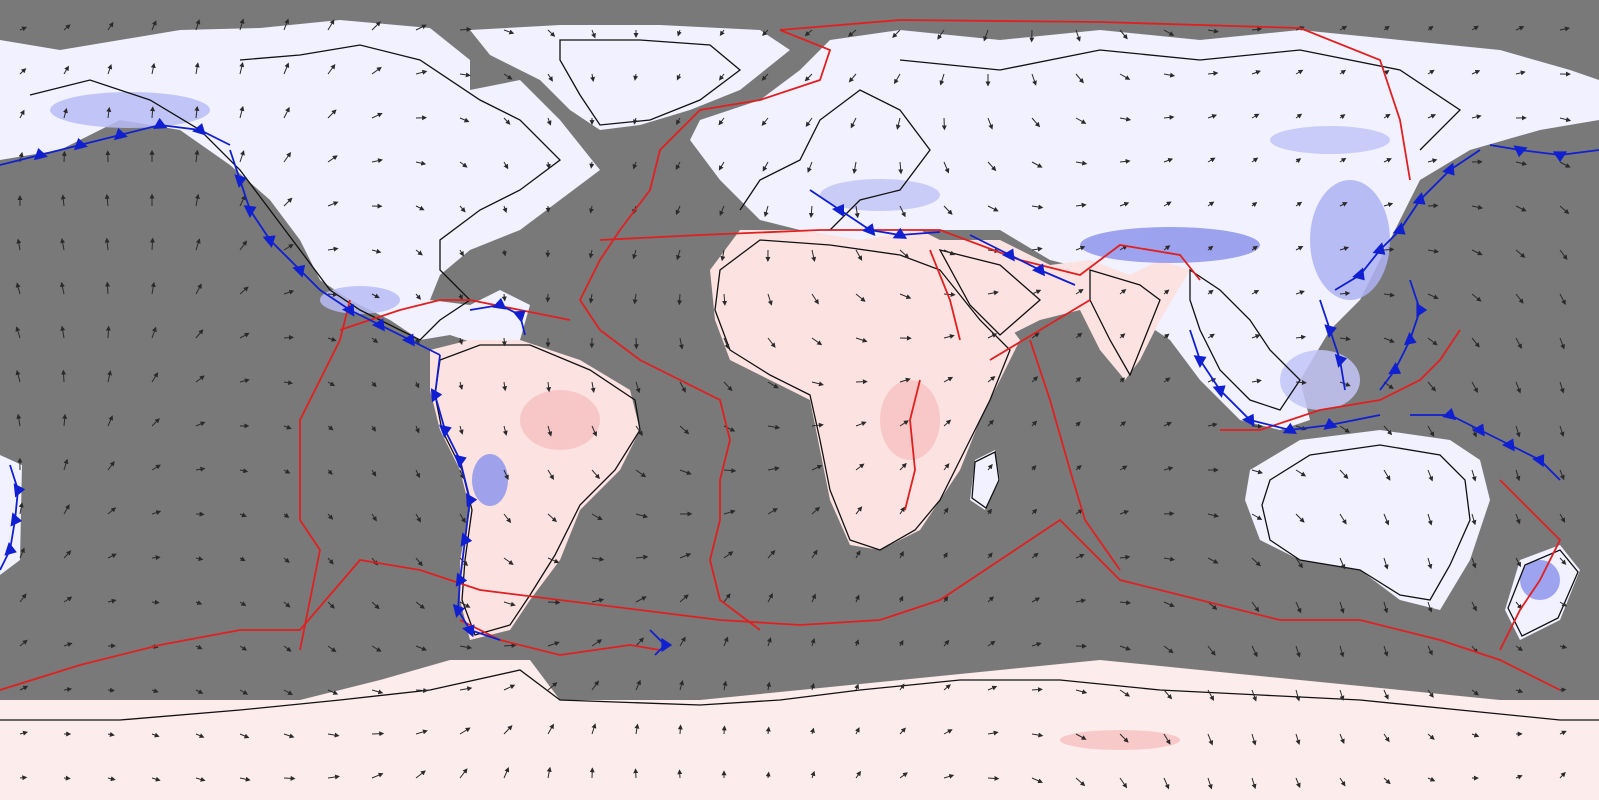 Image resolution: width=1599 pixels, height=800 pixels. What do you see at coordinates (490, 480) in the screenshot?
I see `shade-andes` at bounding box center [490, 480].